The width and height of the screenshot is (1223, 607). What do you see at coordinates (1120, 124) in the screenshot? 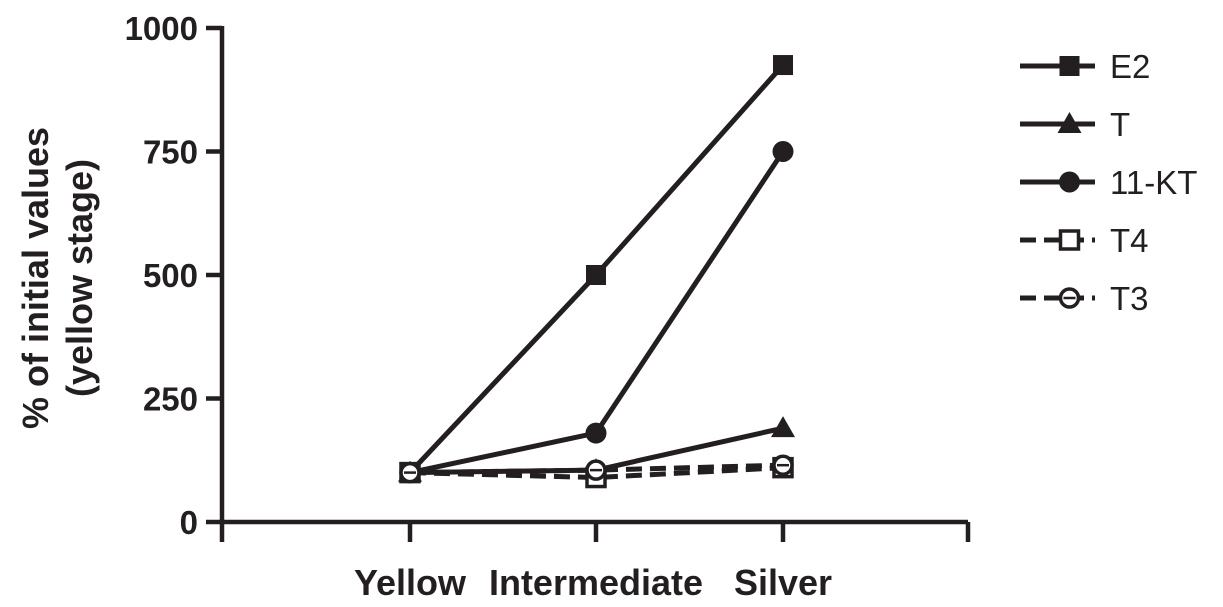
I see `legend-label: T` at bounding box center [1120, 124].